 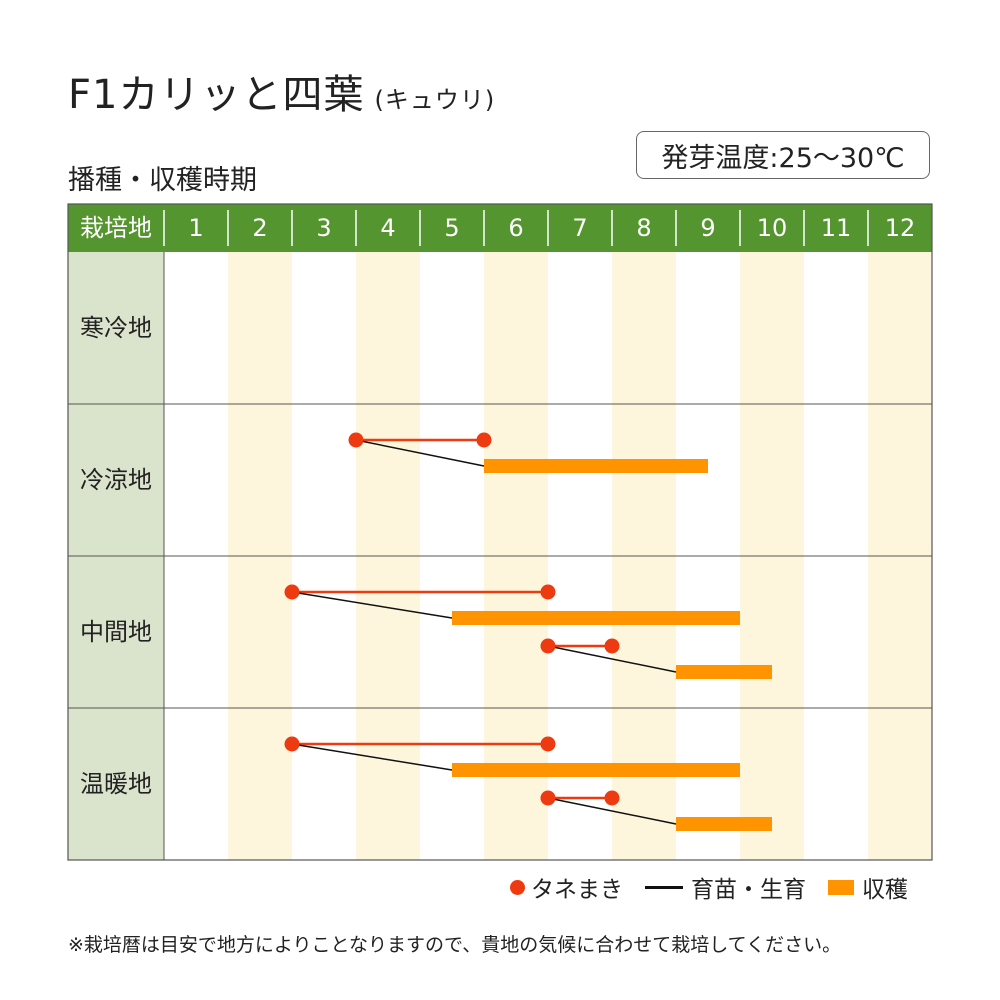 I want to click on harvest-bar-icon, so click(x=841, y=887).